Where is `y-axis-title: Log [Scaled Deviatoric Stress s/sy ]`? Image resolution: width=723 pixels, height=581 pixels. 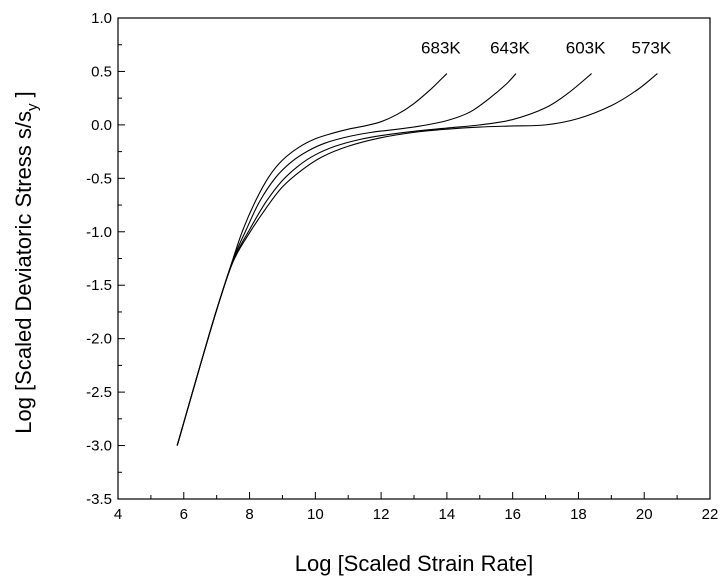 y-axis-title: Log [Scaled Deviatoric Stress s/sy ] is located at coordinates (26, 262).